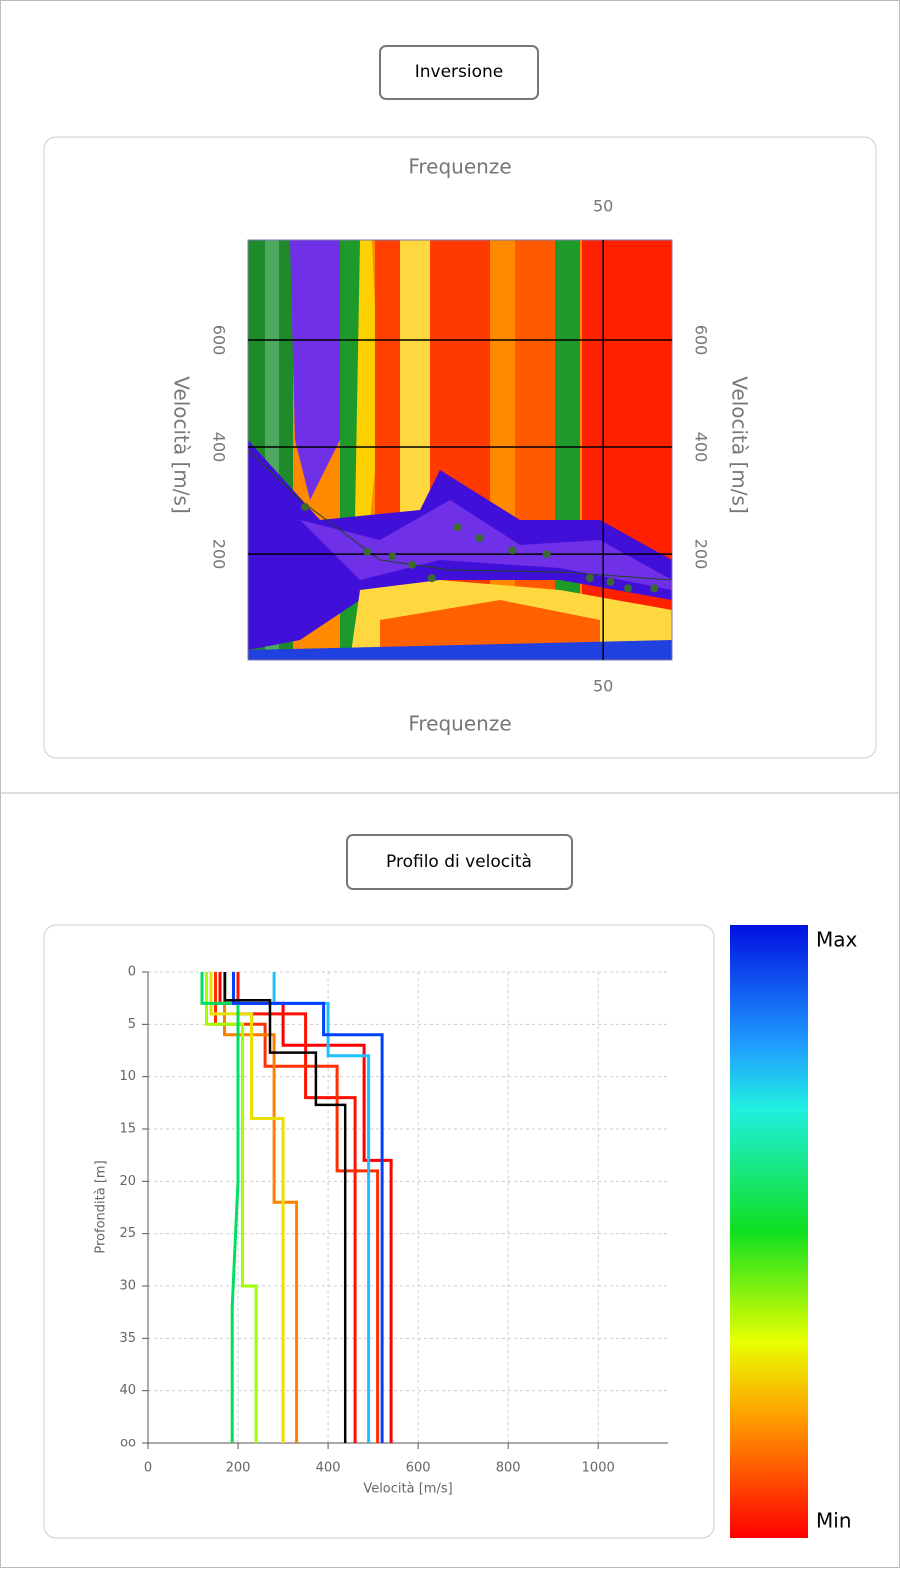 This screenshot has height=1572, width=900. I want to click on y-tick-label: 0, so click(132, 972).